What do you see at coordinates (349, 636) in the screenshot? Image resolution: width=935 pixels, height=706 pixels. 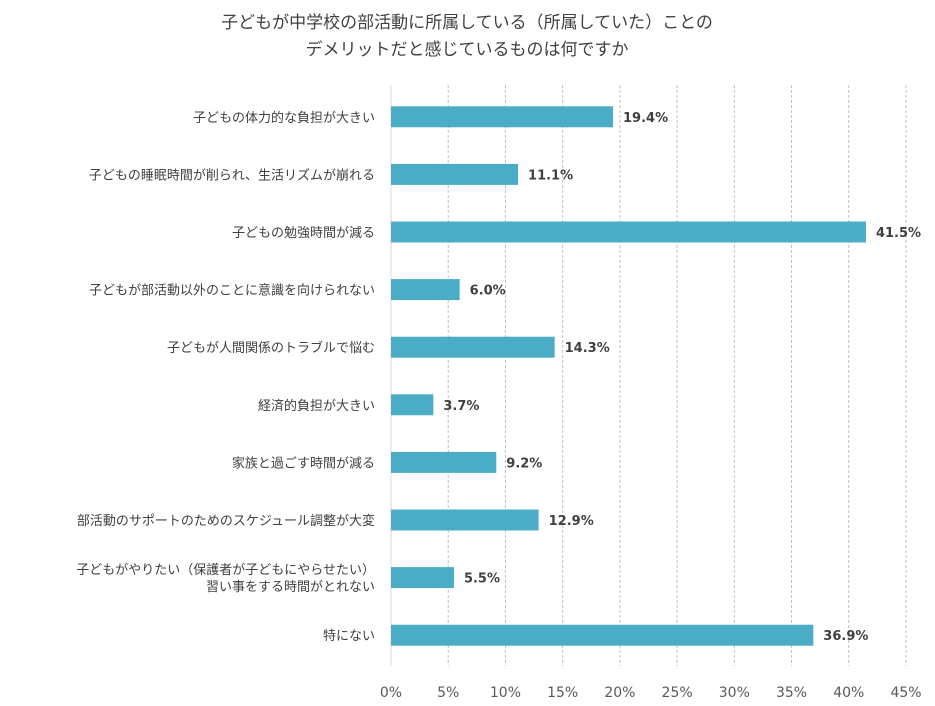 I see `category-label: 特にない` at bounding box center [349, 636].